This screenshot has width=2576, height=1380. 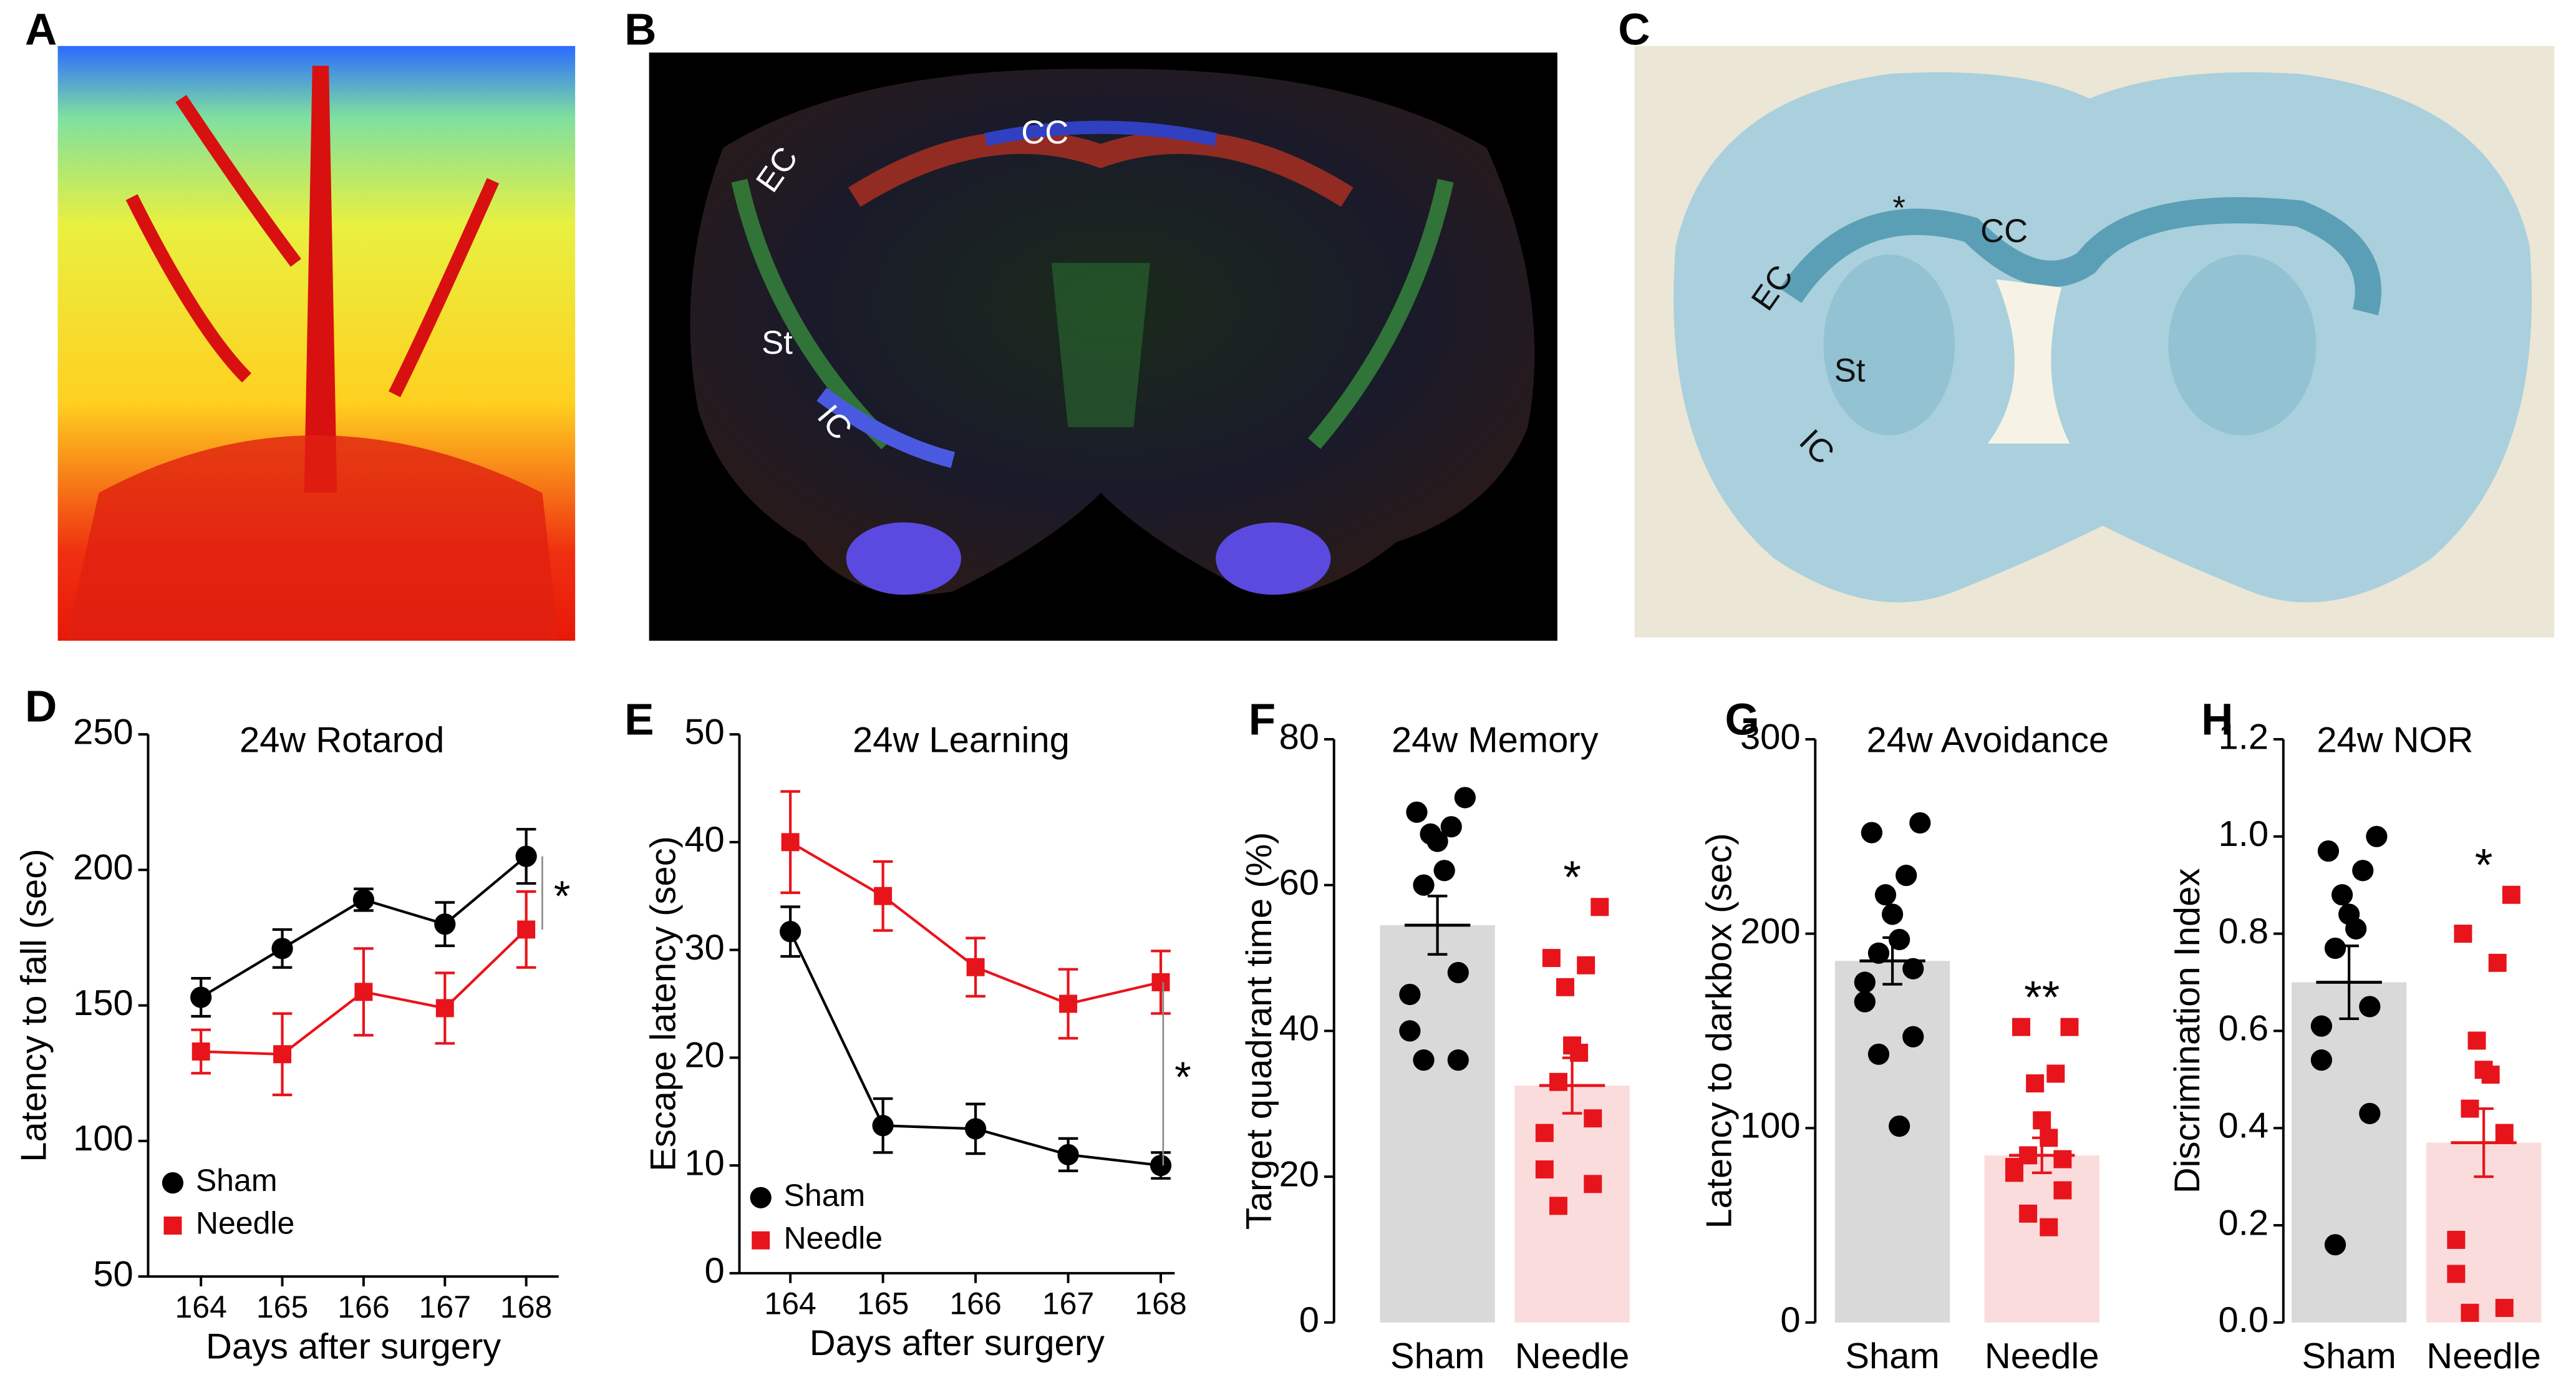 I want to click on x-tick-label: 168, so click(x=526, y=1307).